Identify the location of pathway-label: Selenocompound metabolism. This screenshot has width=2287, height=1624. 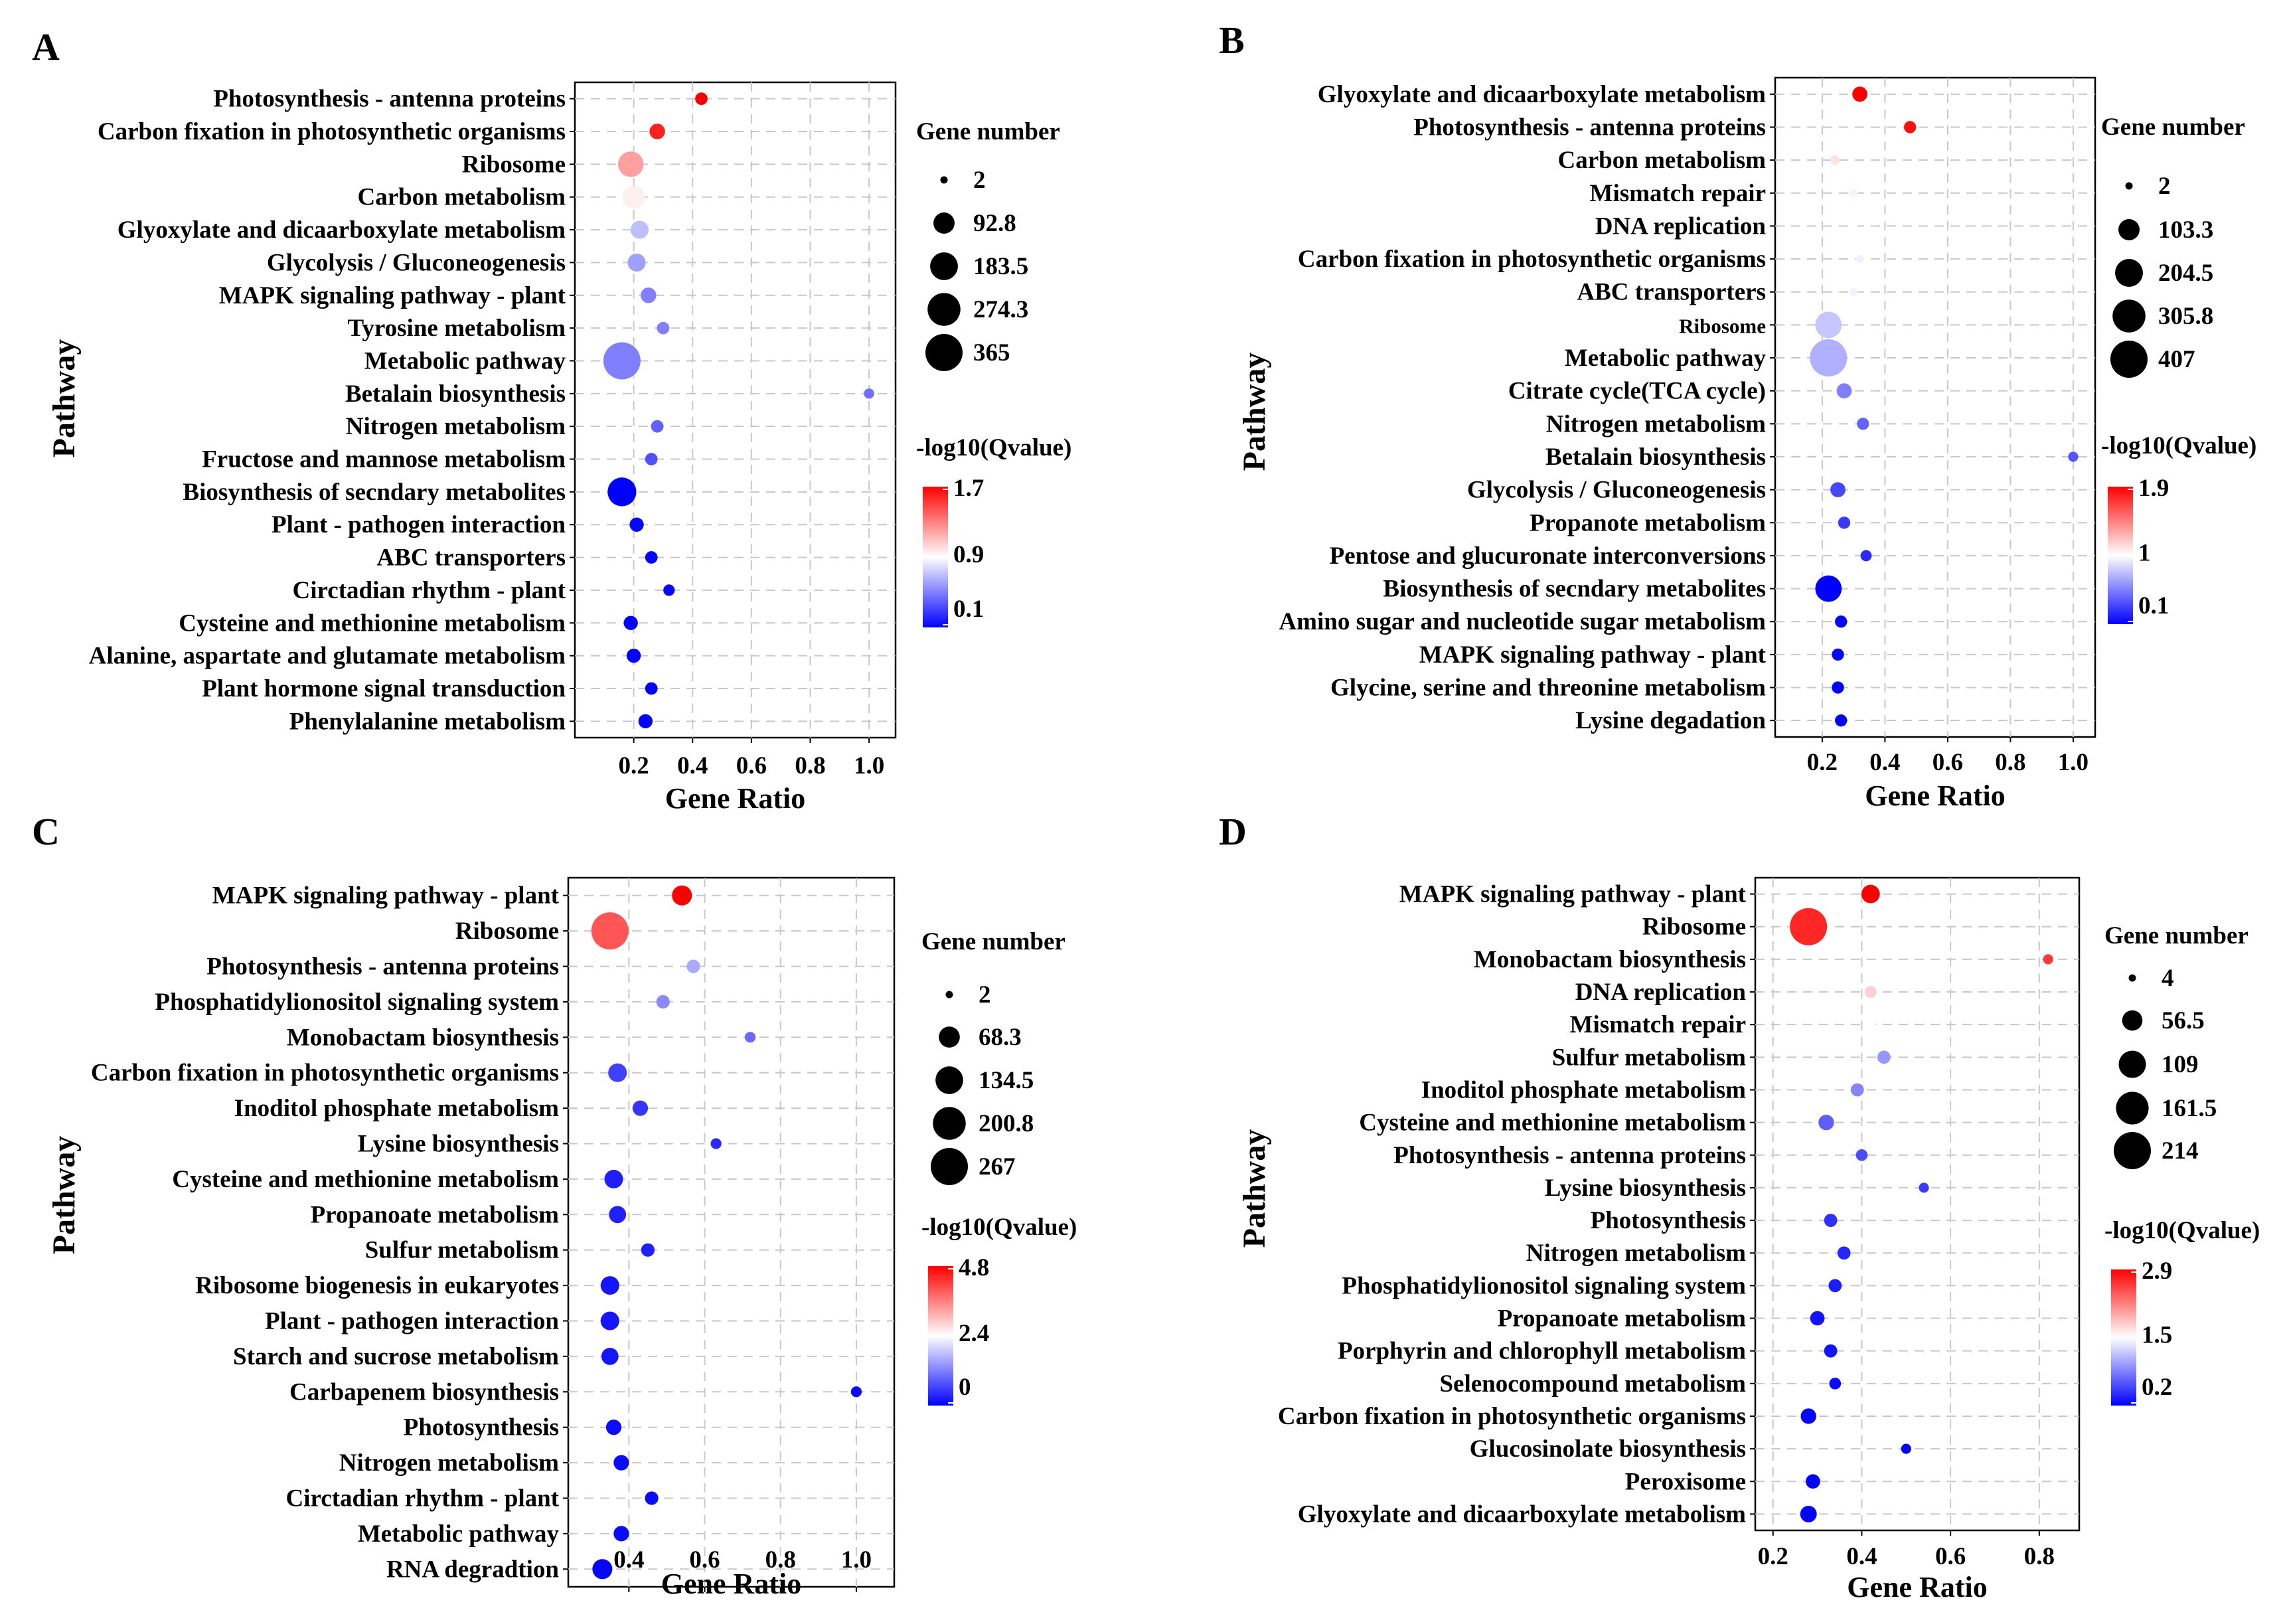
(1592, 1384).